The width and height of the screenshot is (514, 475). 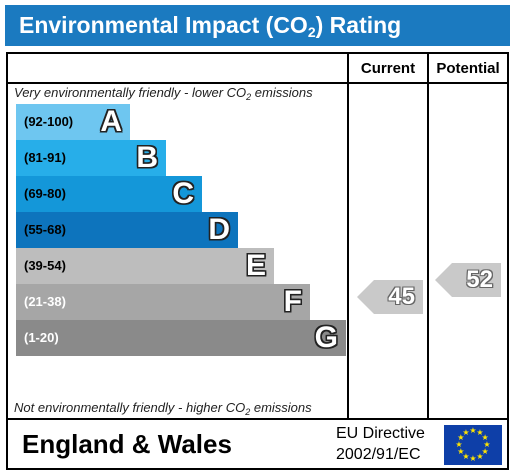 What do you see at coordinates (282, 92) in the screenshot?
I see `top-caption-suffix: emissions` at bounding box center [282, 92].